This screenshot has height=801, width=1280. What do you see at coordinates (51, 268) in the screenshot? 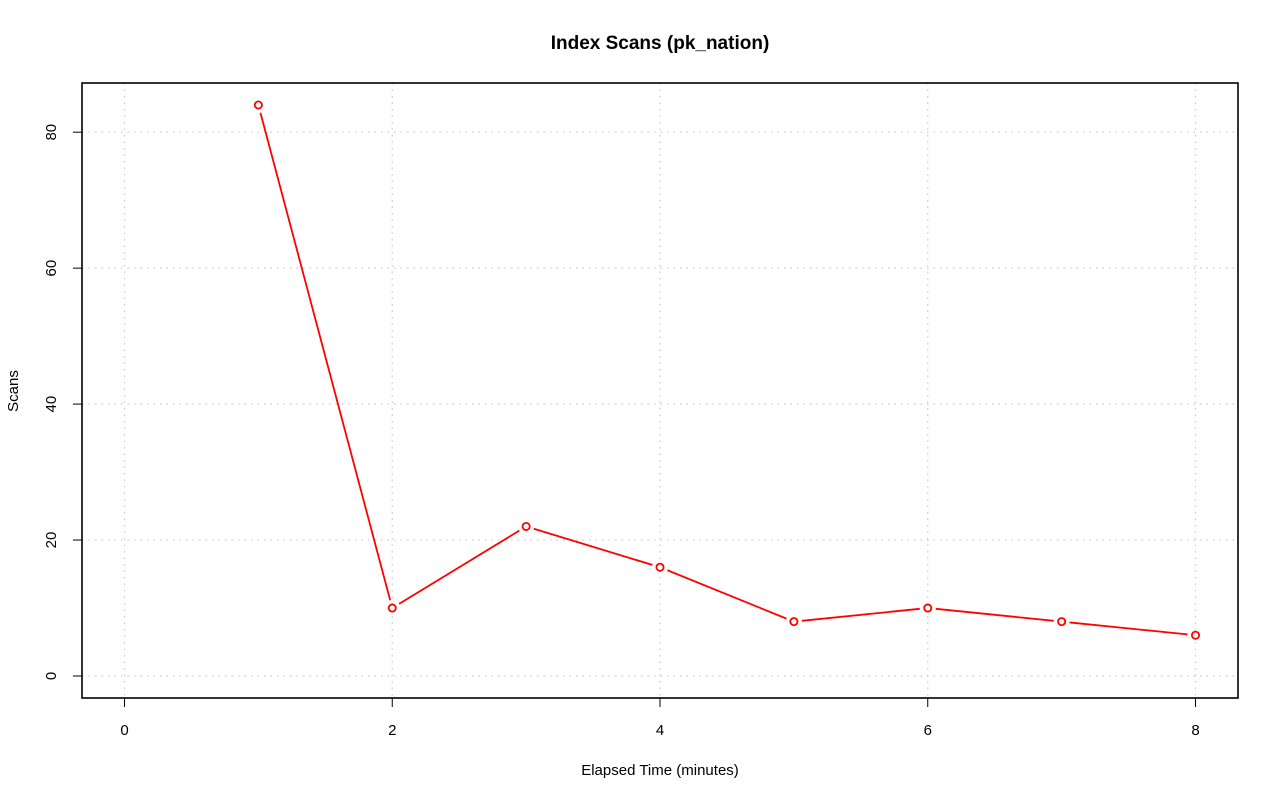
I see `y-tick-label: 60` at bounding box center [51, 268].